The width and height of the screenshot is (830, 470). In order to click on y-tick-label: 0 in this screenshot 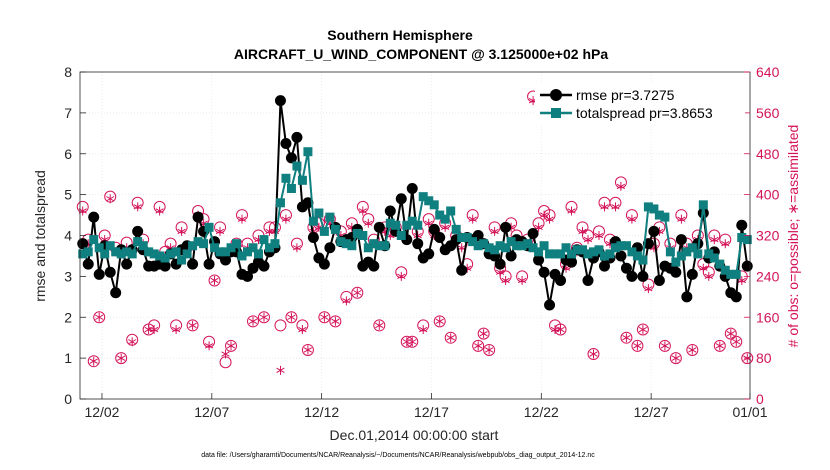, I will do `click(68, 399)`.